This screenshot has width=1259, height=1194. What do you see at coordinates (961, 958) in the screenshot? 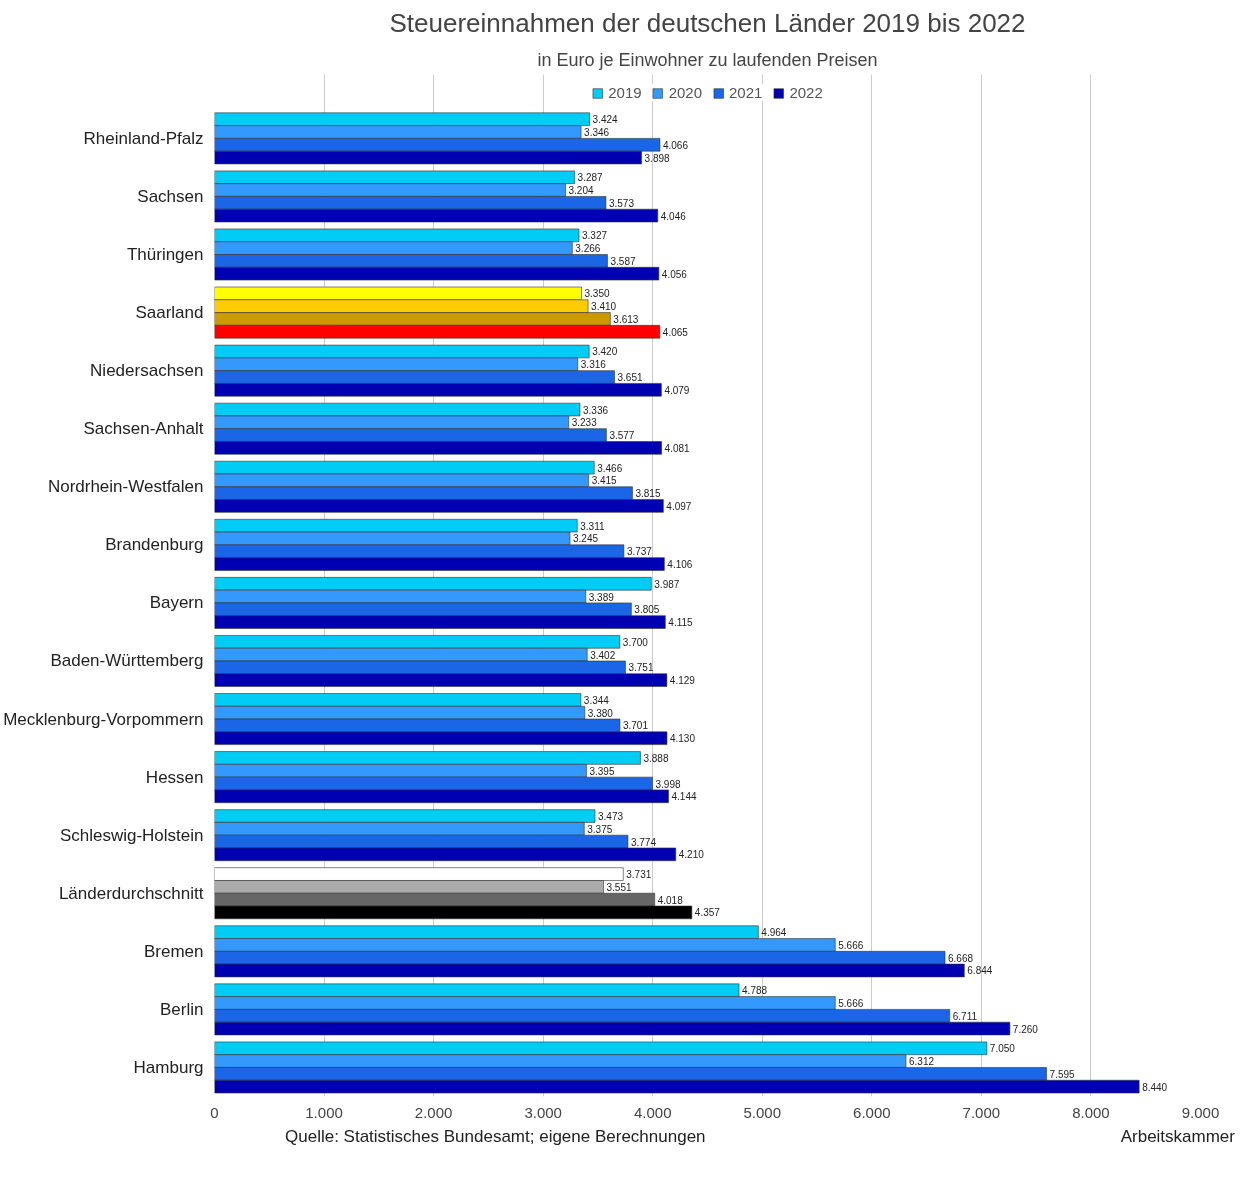
I see `data-label: 6.668` at bounding box center [961, 958].